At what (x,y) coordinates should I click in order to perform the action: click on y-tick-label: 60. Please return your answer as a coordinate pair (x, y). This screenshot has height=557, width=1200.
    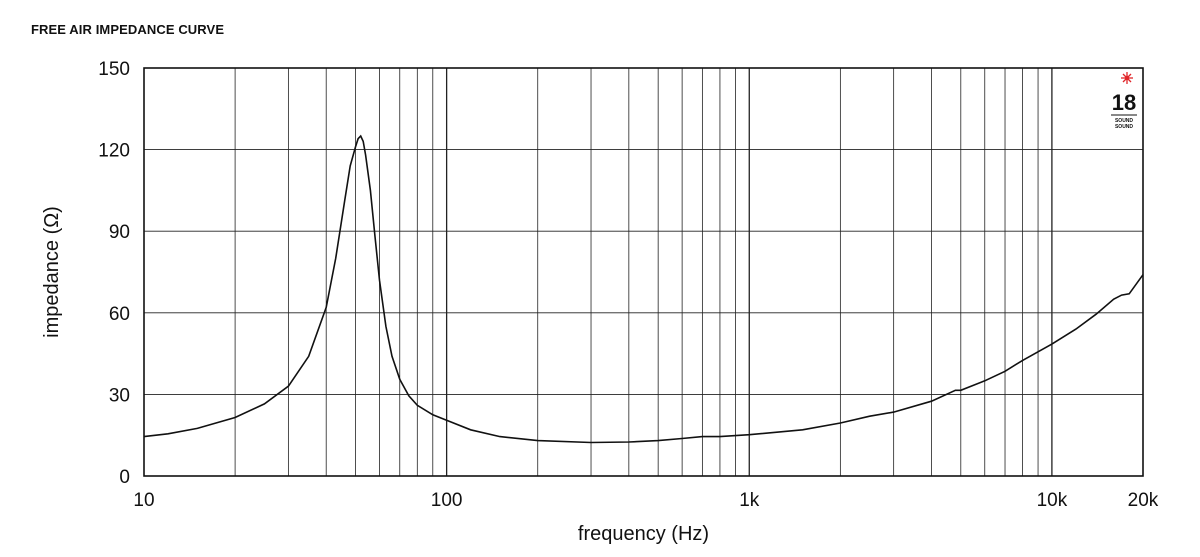
    Looking at the image, I should click on (119, 314).